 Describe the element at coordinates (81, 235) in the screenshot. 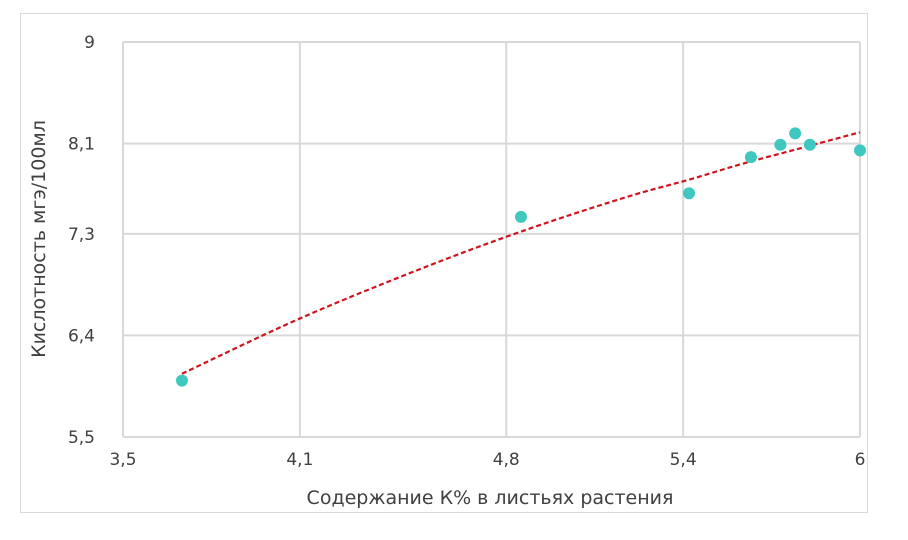

I see `y-tick-label: 7,3` at that location.